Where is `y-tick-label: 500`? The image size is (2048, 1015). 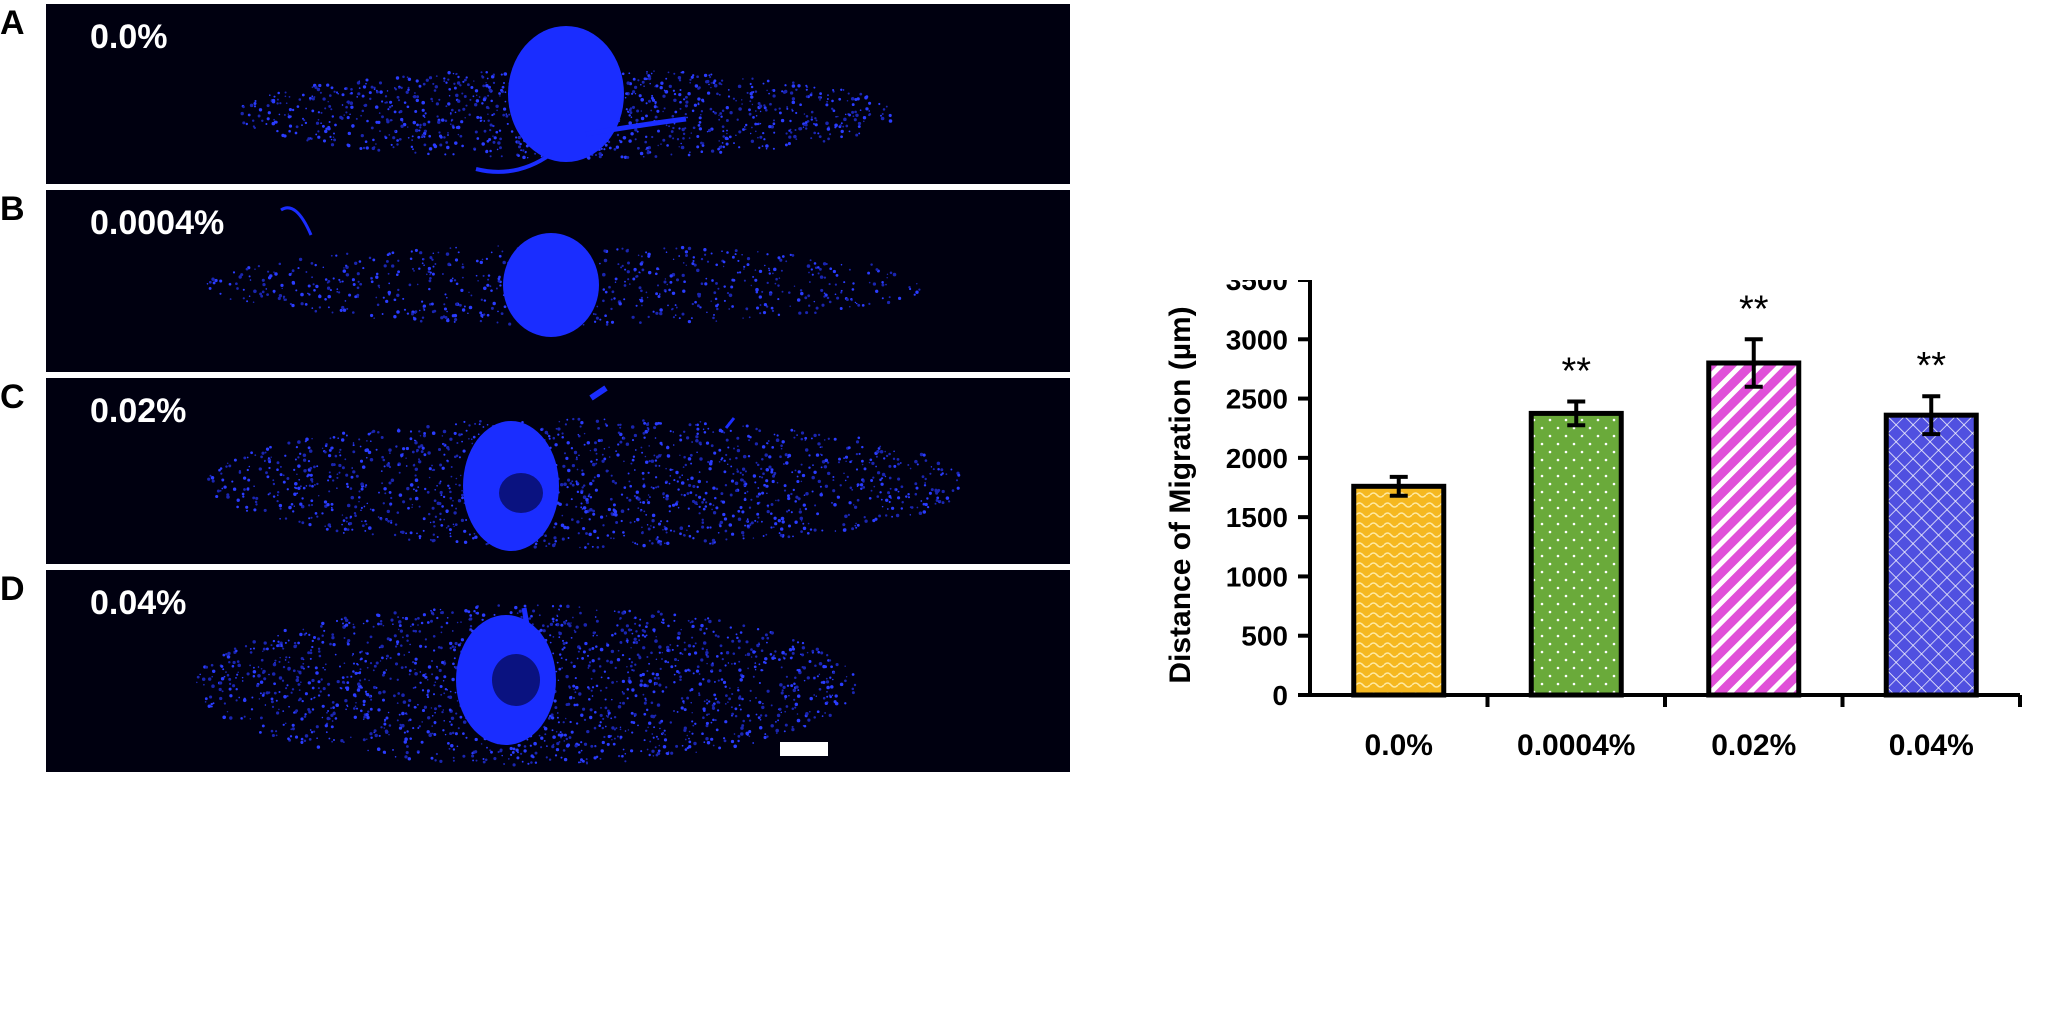 y-tick-label: 500 is located at coordinates (1264, 636).